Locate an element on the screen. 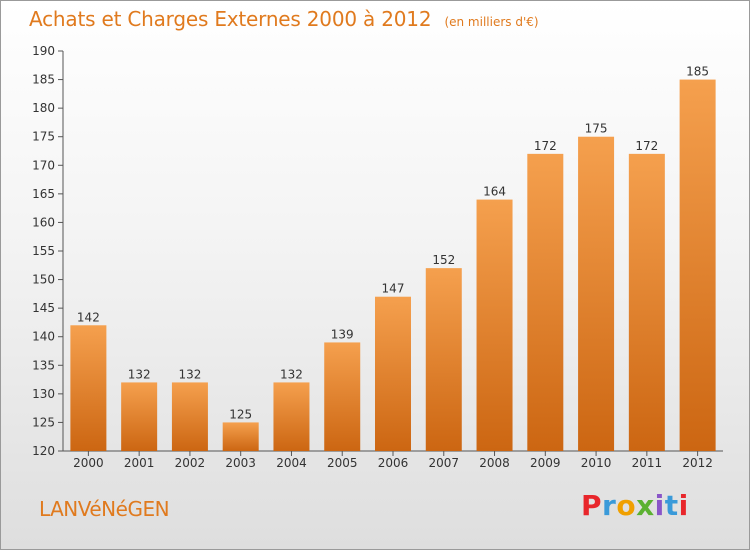  x-tick-label: 2000 is located at coordinates (88, 463).